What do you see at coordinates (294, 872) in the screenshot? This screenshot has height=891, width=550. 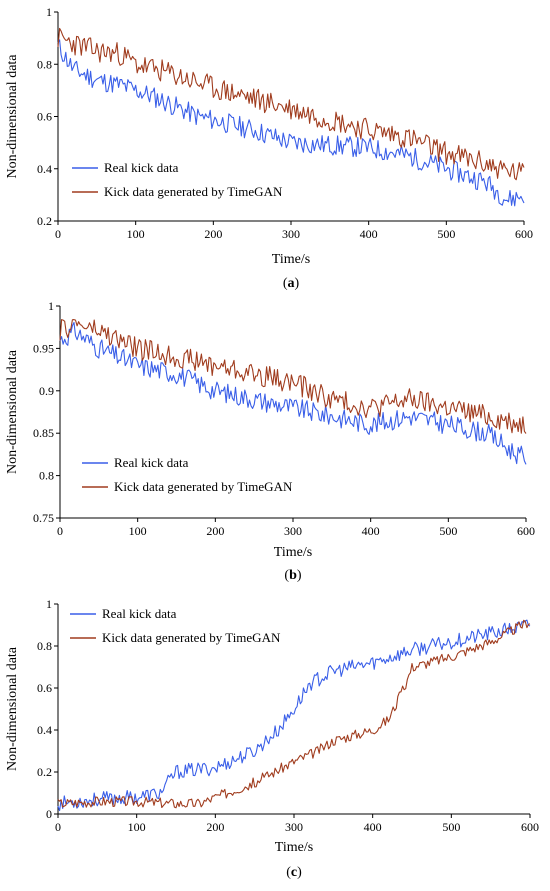 I see `panel-label: (c)` at bounding box center [294, 872].